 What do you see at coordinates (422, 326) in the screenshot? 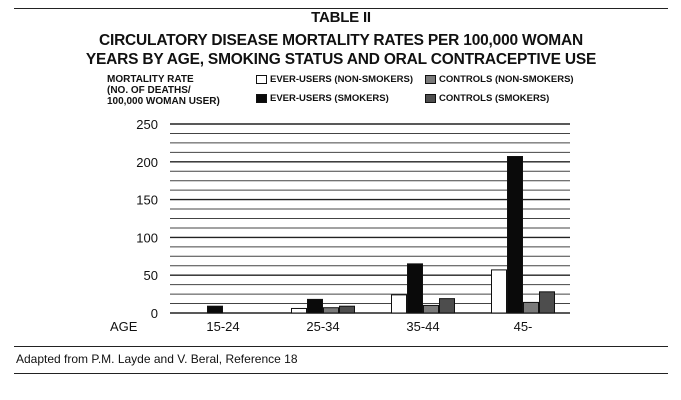
I see `x-tick-label: 35-44` at bounding box center [422, 326].